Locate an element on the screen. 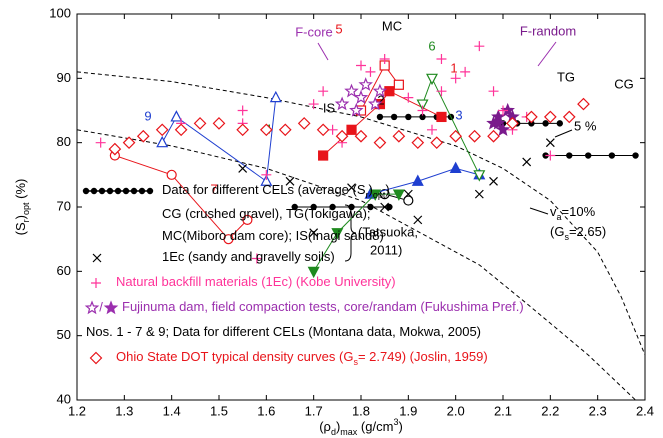  series-label: IS is located at coordinates (329, 107).